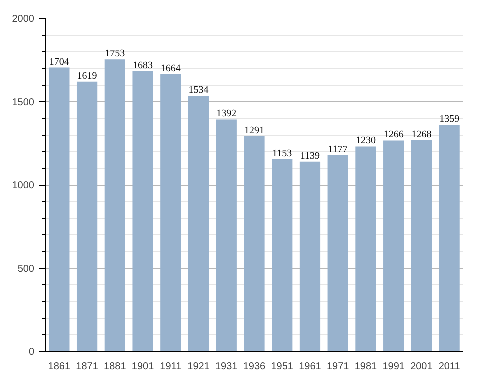 Image resolution: width=488 pixels, height=373 pixels. What do you see at coordinates (338, 150) in the screenshot?
I see `data-label: 1177` at bounding box center [338, 150].